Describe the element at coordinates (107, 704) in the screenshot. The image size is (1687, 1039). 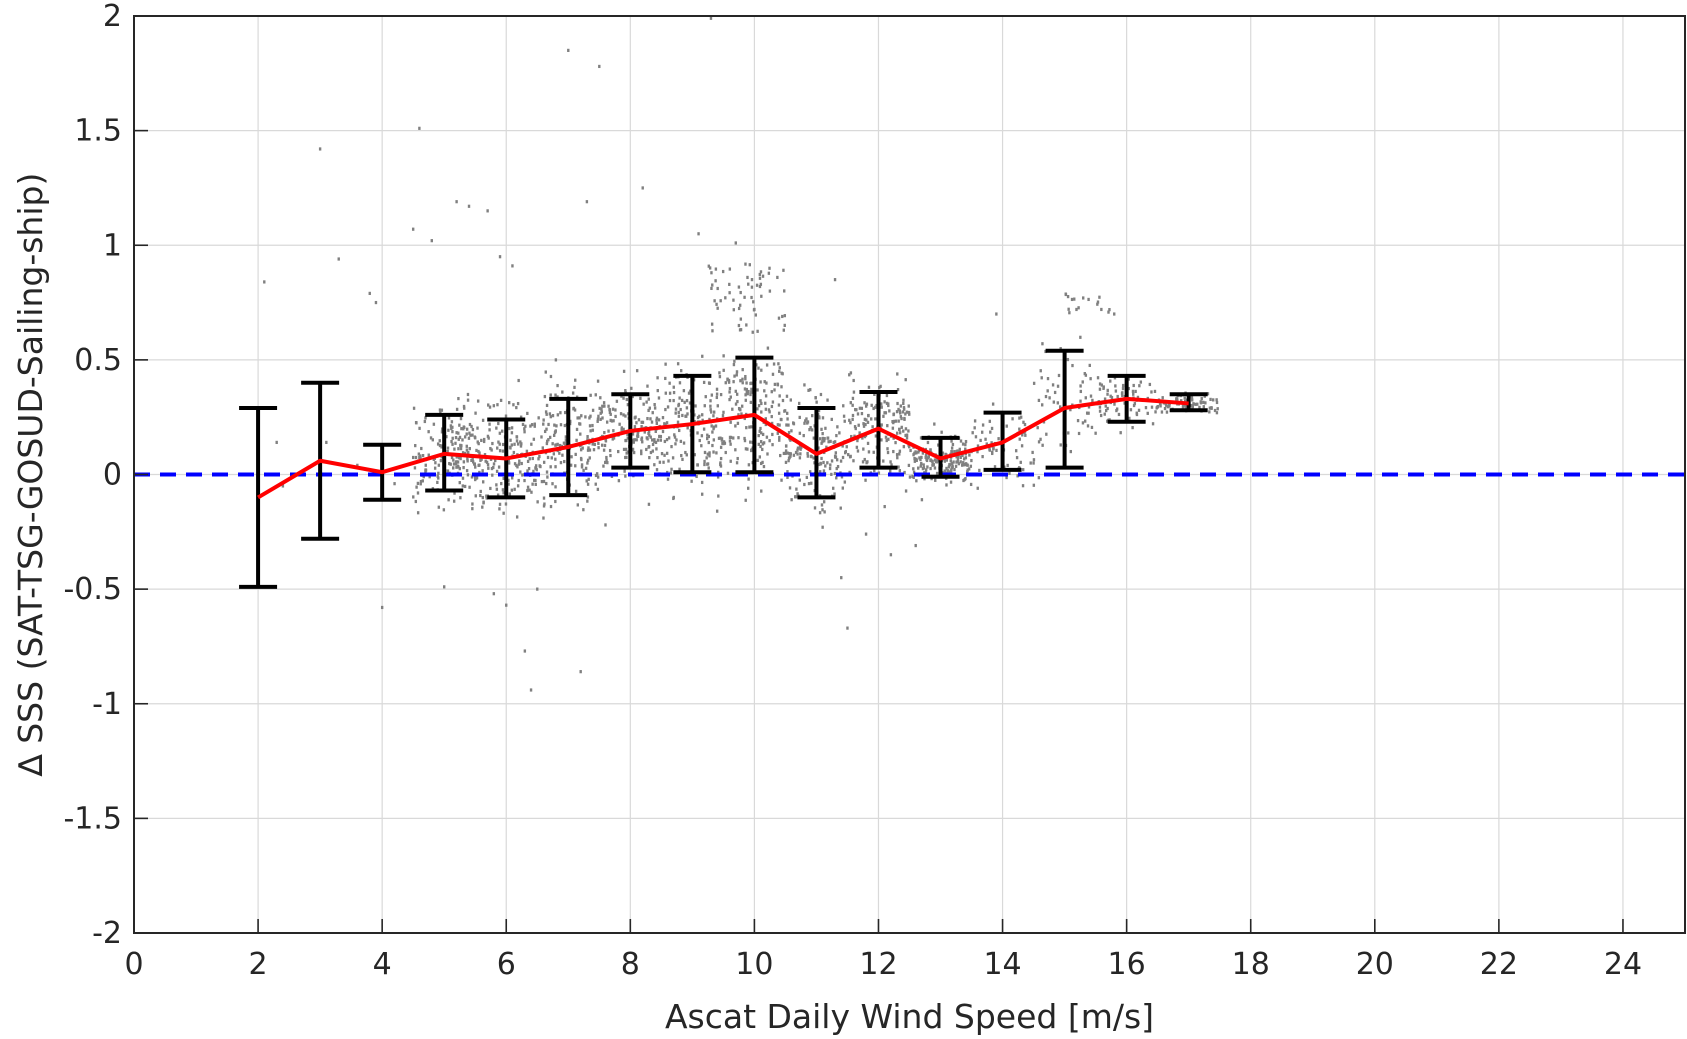
I see `y-tick-label: -1` at that location.